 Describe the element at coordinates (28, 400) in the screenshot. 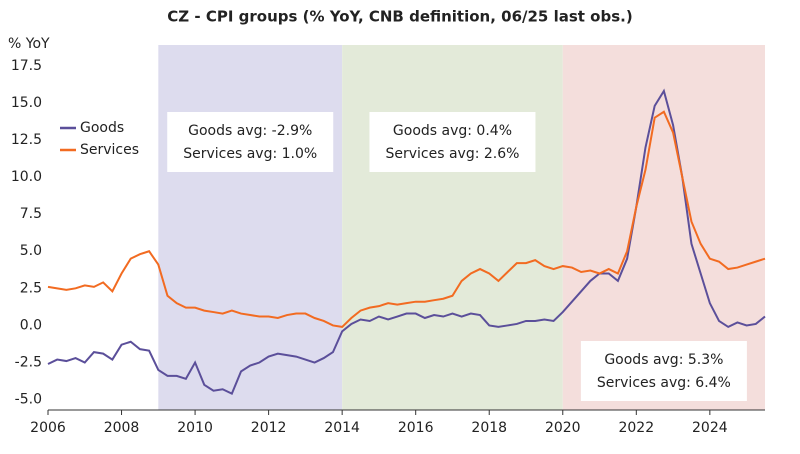

I see `y-tick-label: -5.0` at that location.